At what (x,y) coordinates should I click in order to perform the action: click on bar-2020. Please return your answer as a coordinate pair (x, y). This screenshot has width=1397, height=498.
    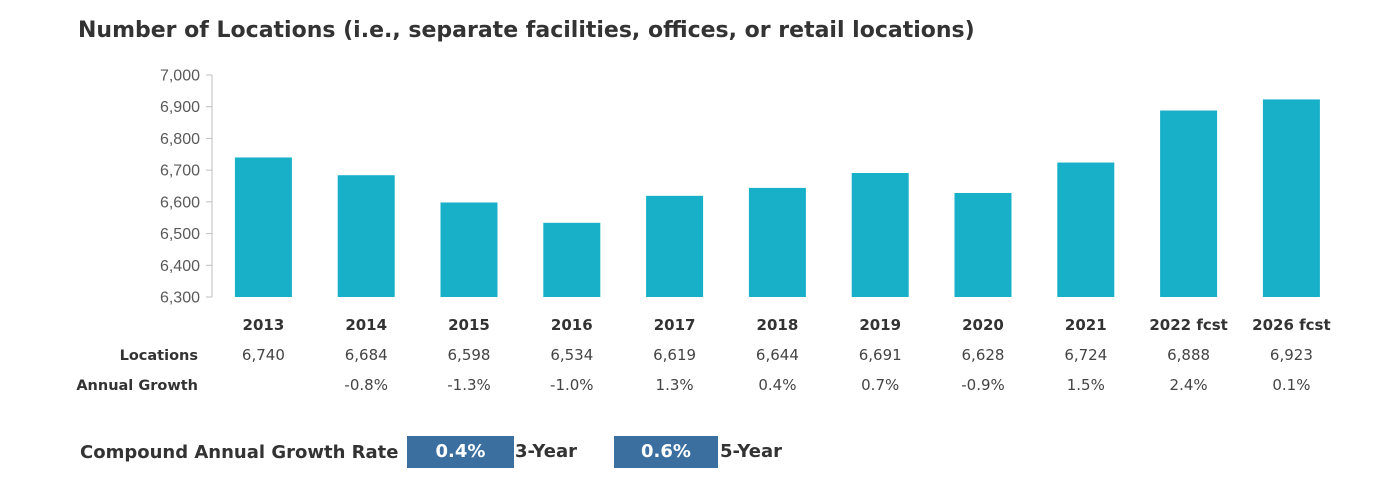
    Looking at the image, I should click on (983, 244).